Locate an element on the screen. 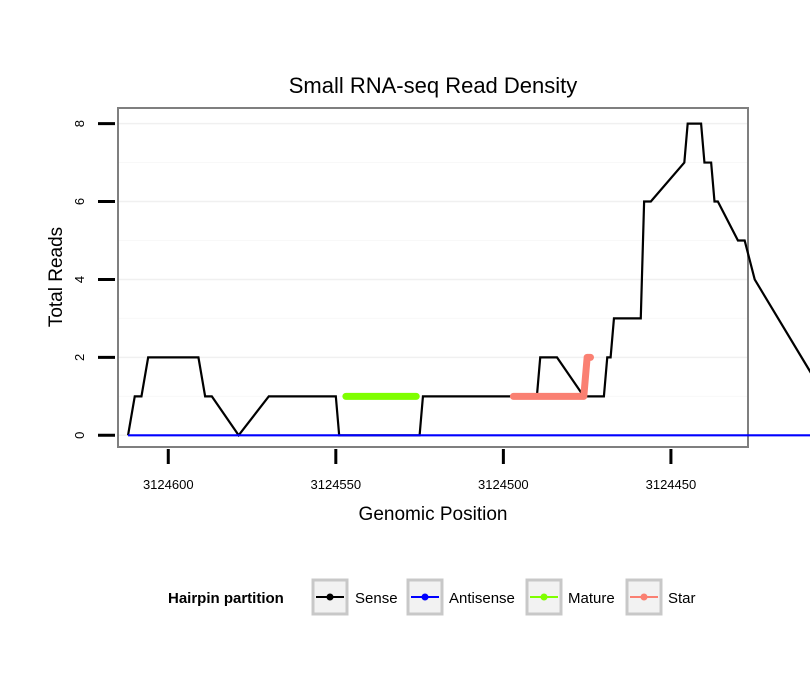 This screenshot has height=690, width=810. star-line is located at coordinates (551, 376).